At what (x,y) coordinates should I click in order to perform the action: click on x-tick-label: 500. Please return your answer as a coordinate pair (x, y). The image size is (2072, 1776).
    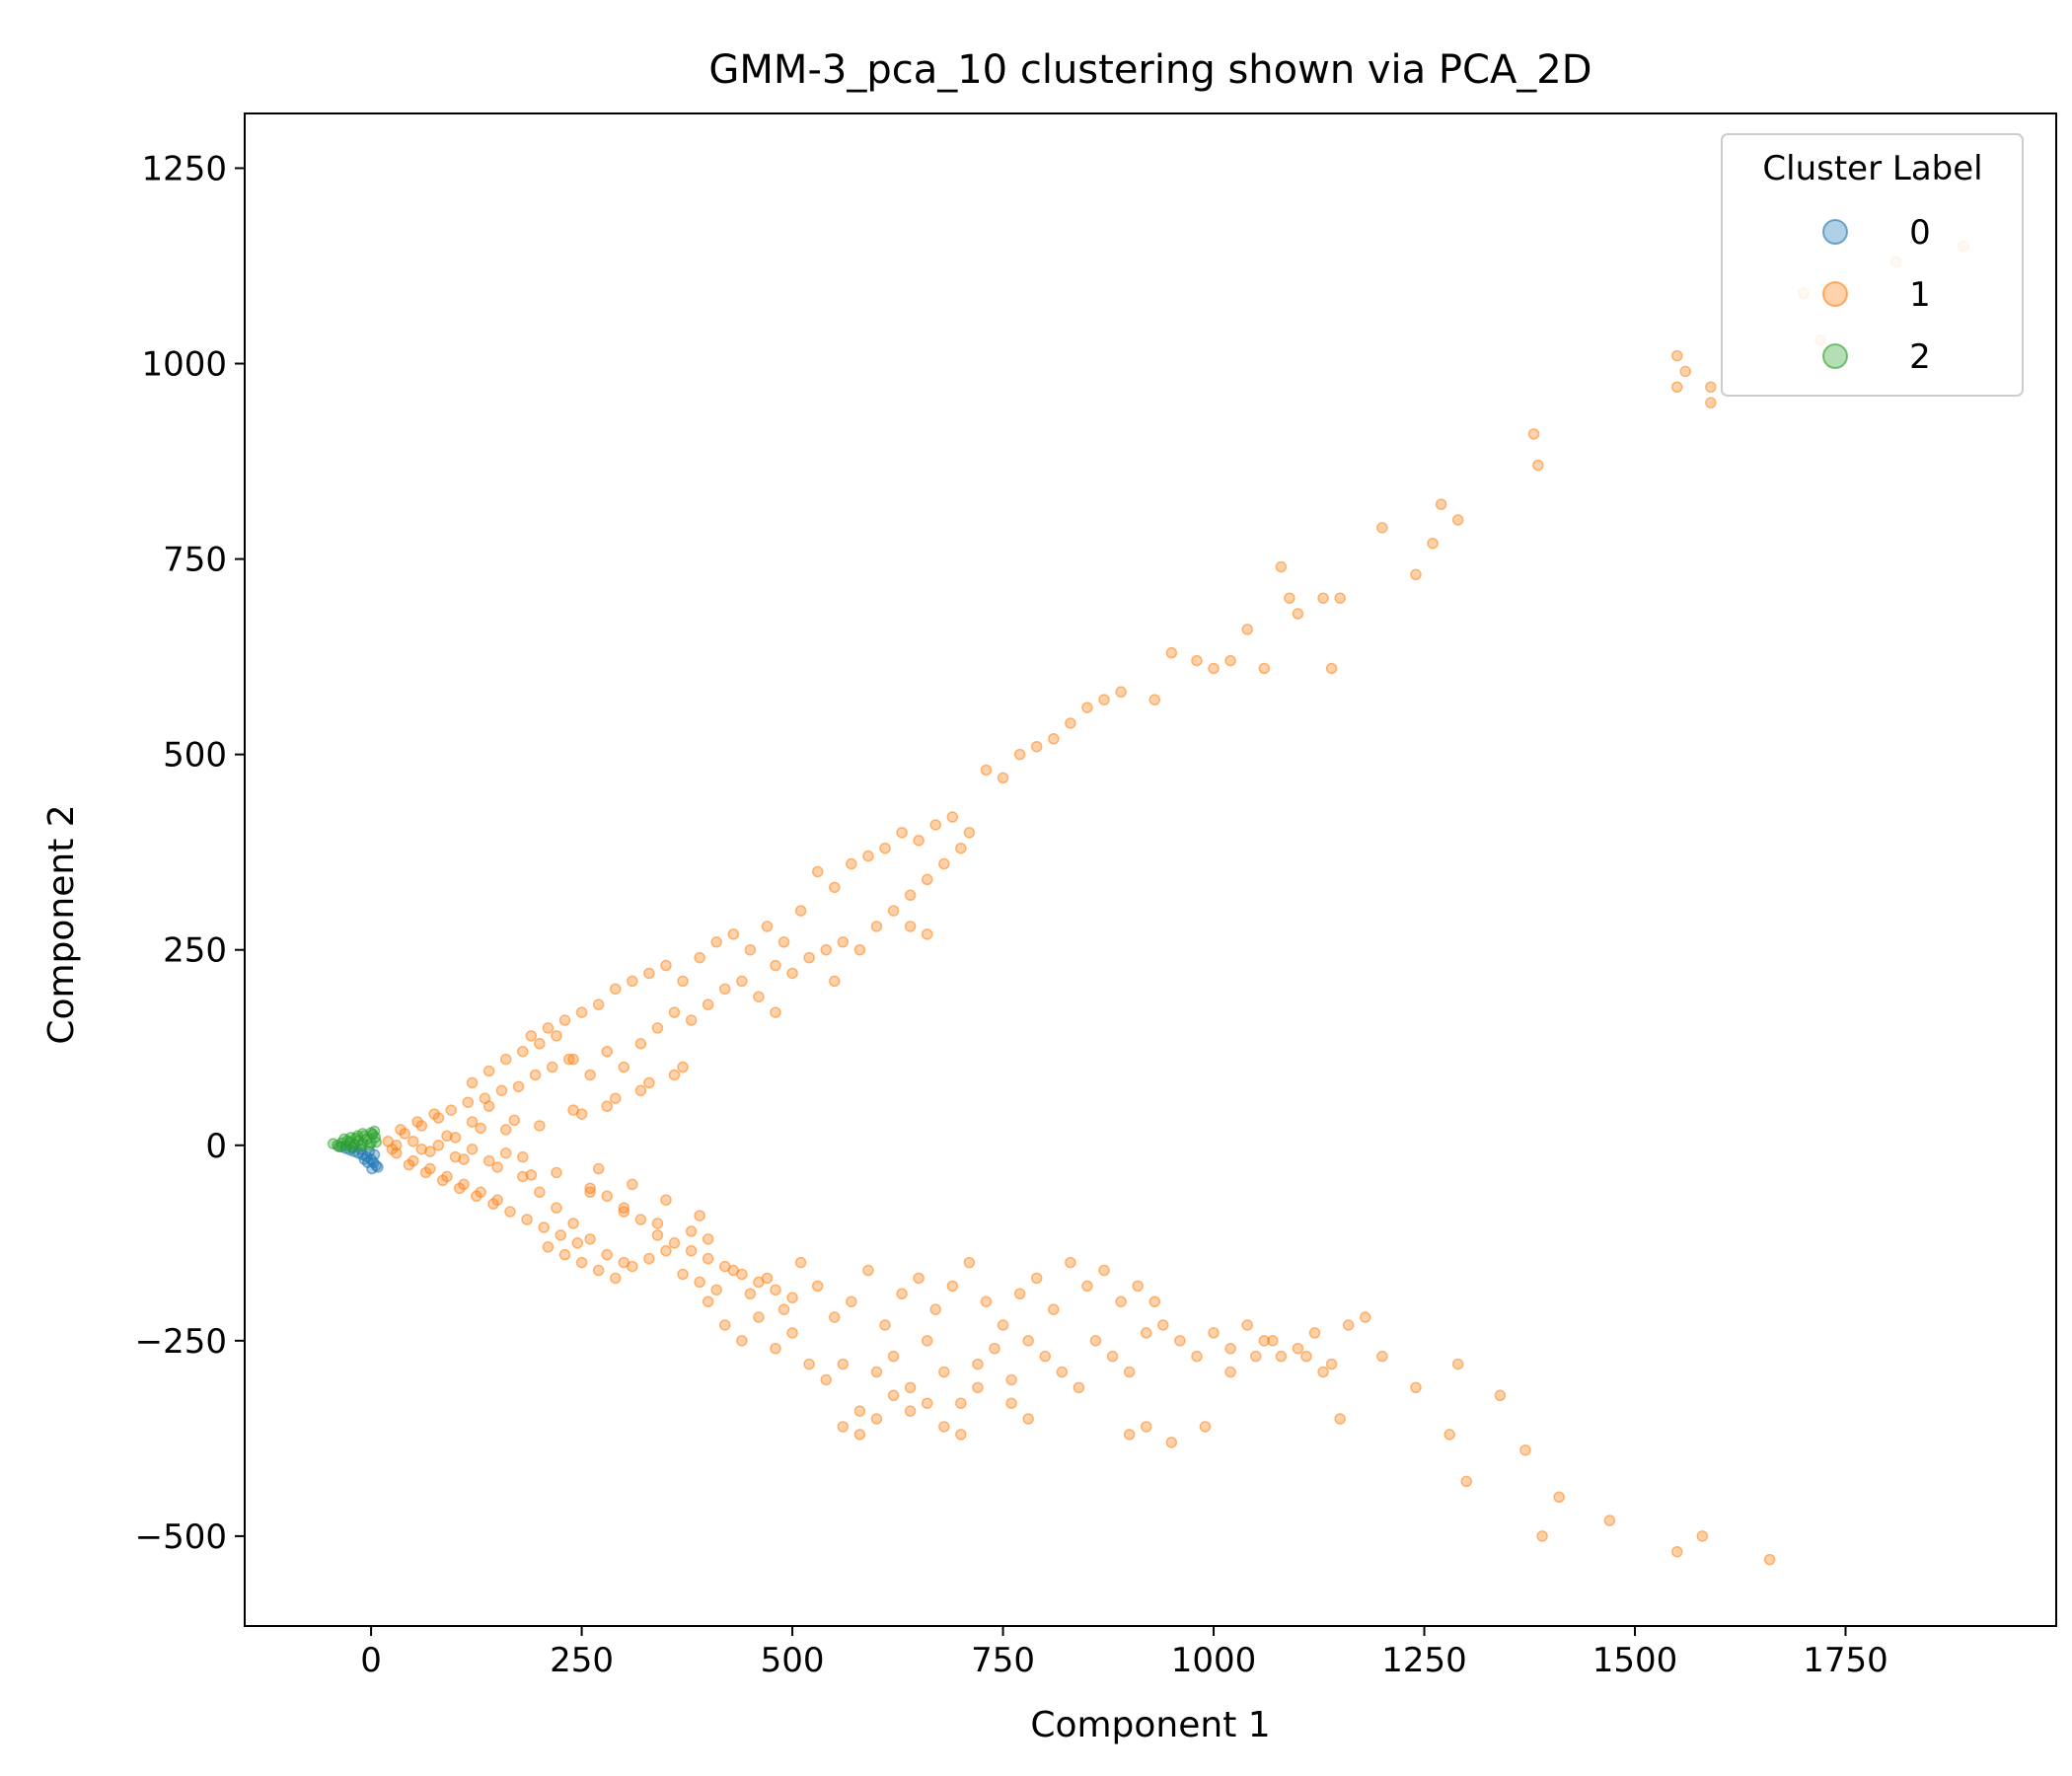
    Looking at the image, I should click on (793, 1661).